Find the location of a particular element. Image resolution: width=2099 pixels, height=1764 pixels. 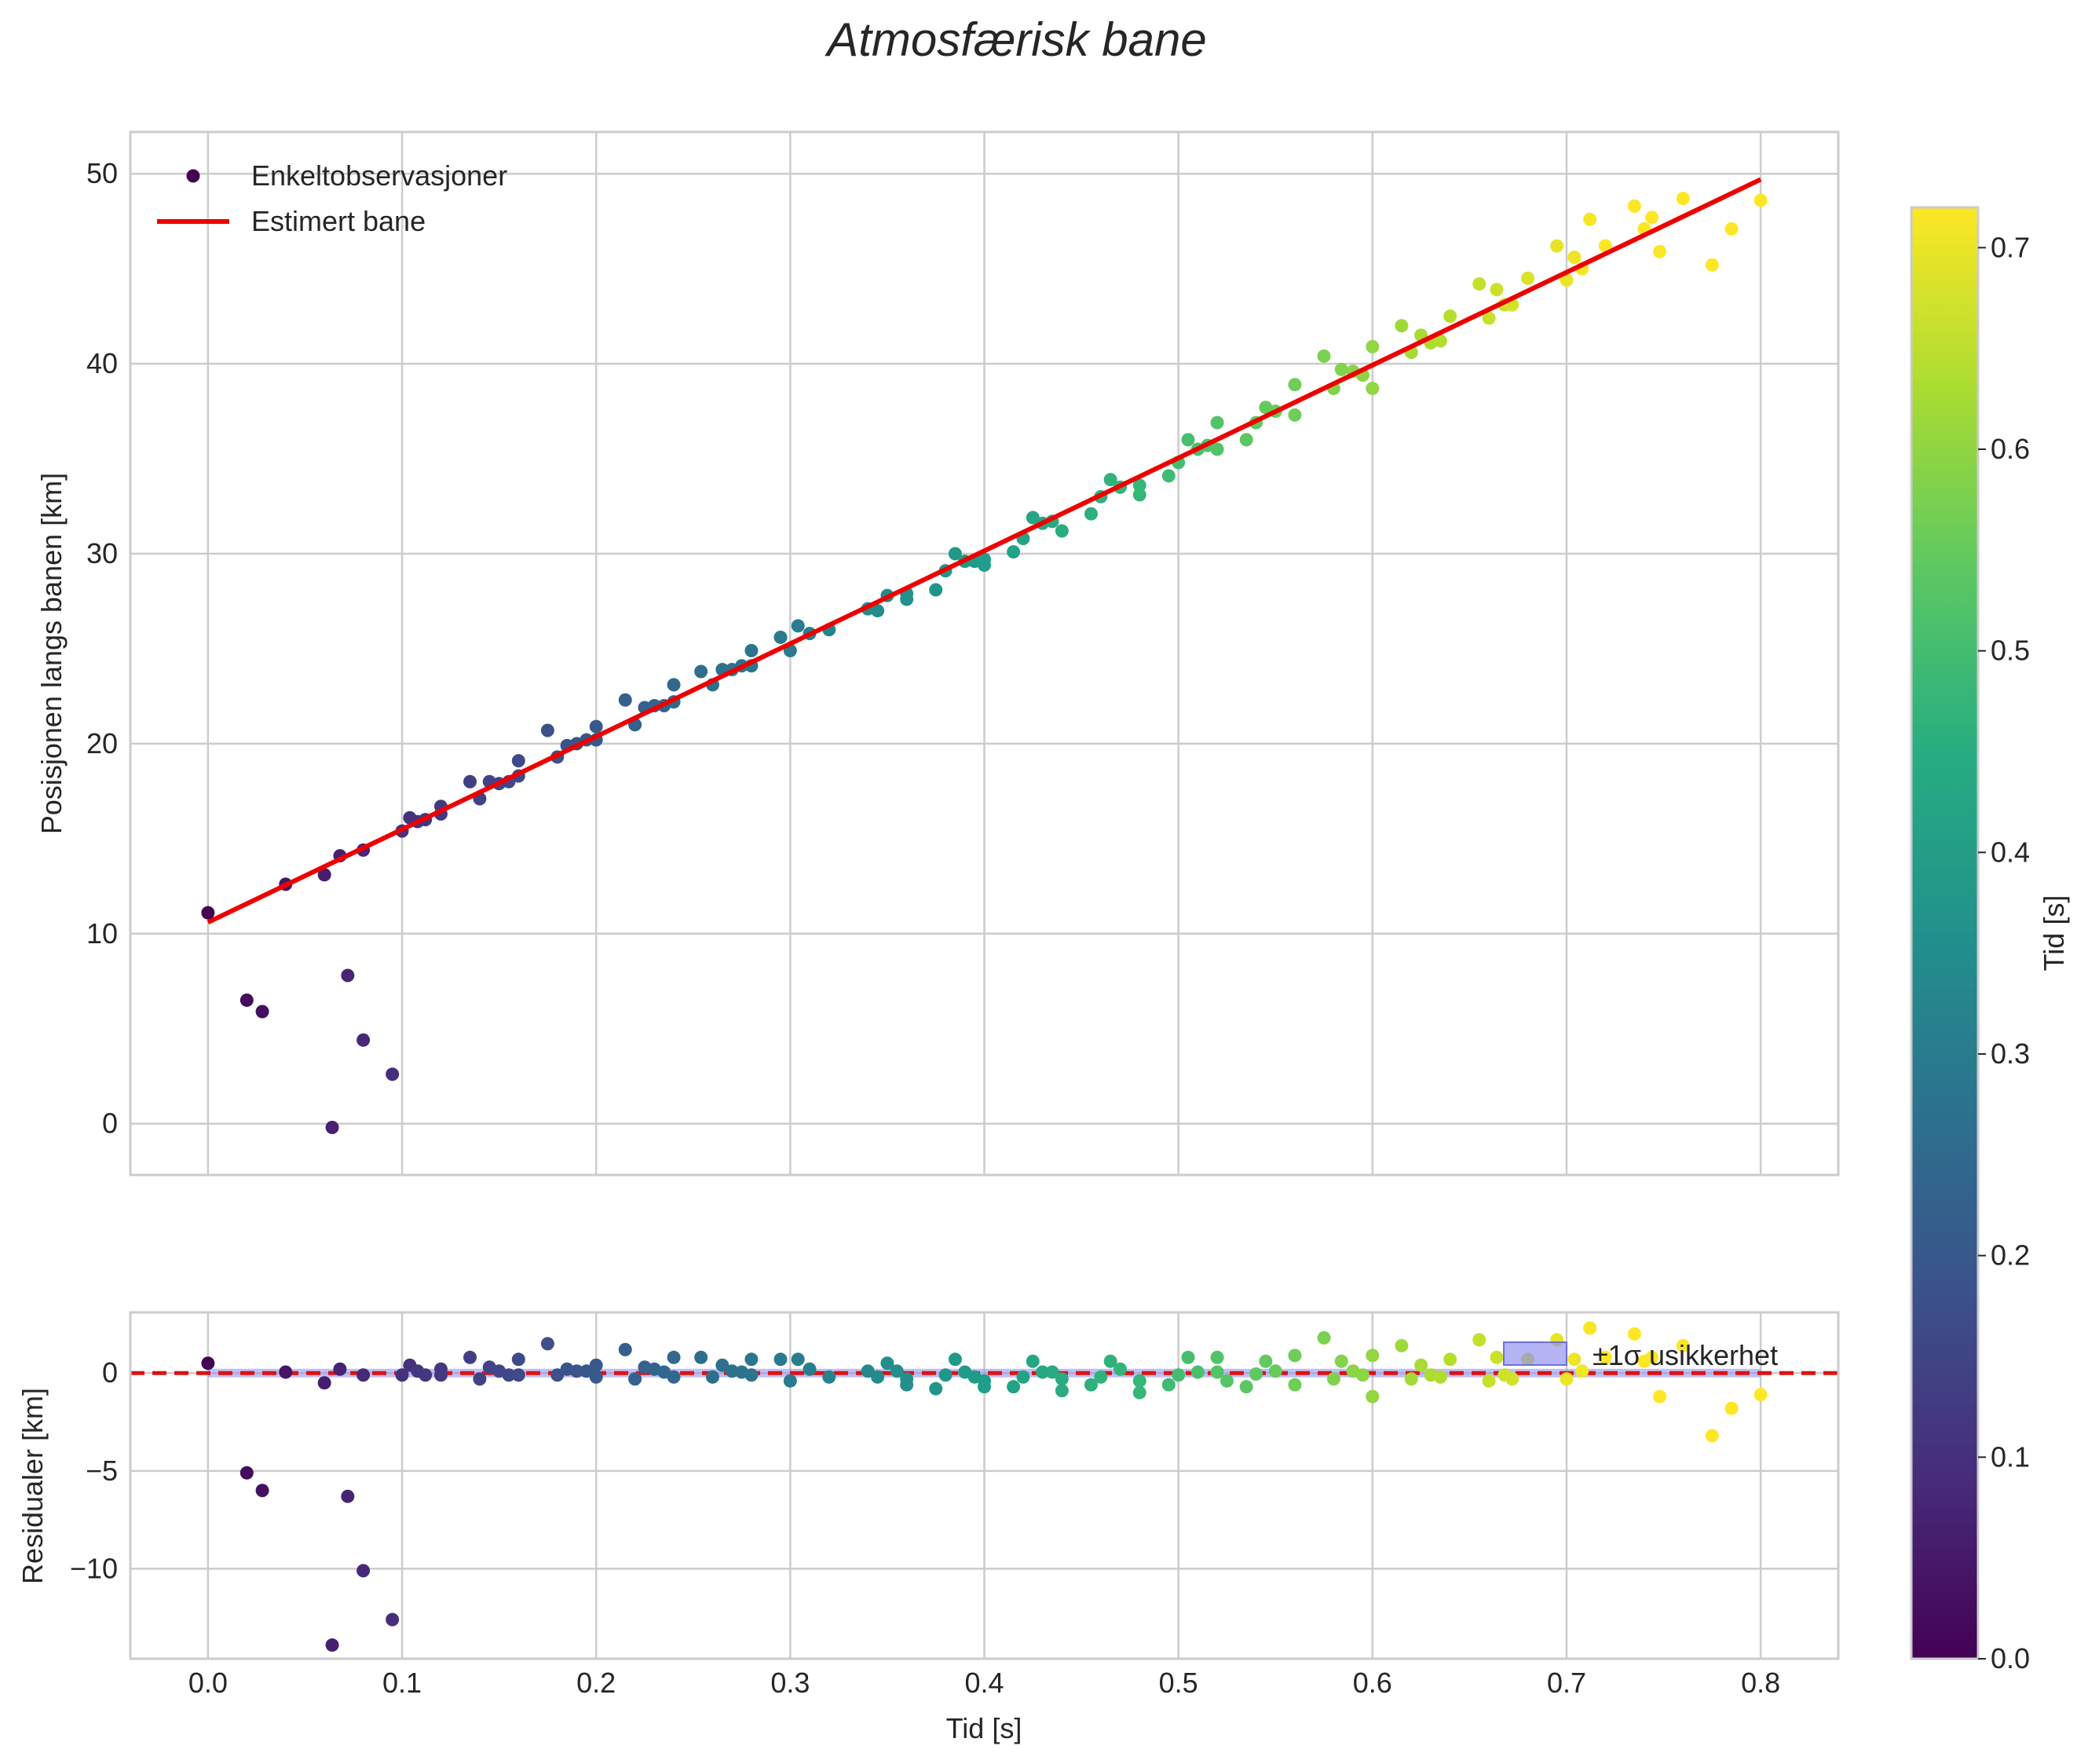

colorbar-tick-label: 0.0 is located at coordinates (2011, 1658).